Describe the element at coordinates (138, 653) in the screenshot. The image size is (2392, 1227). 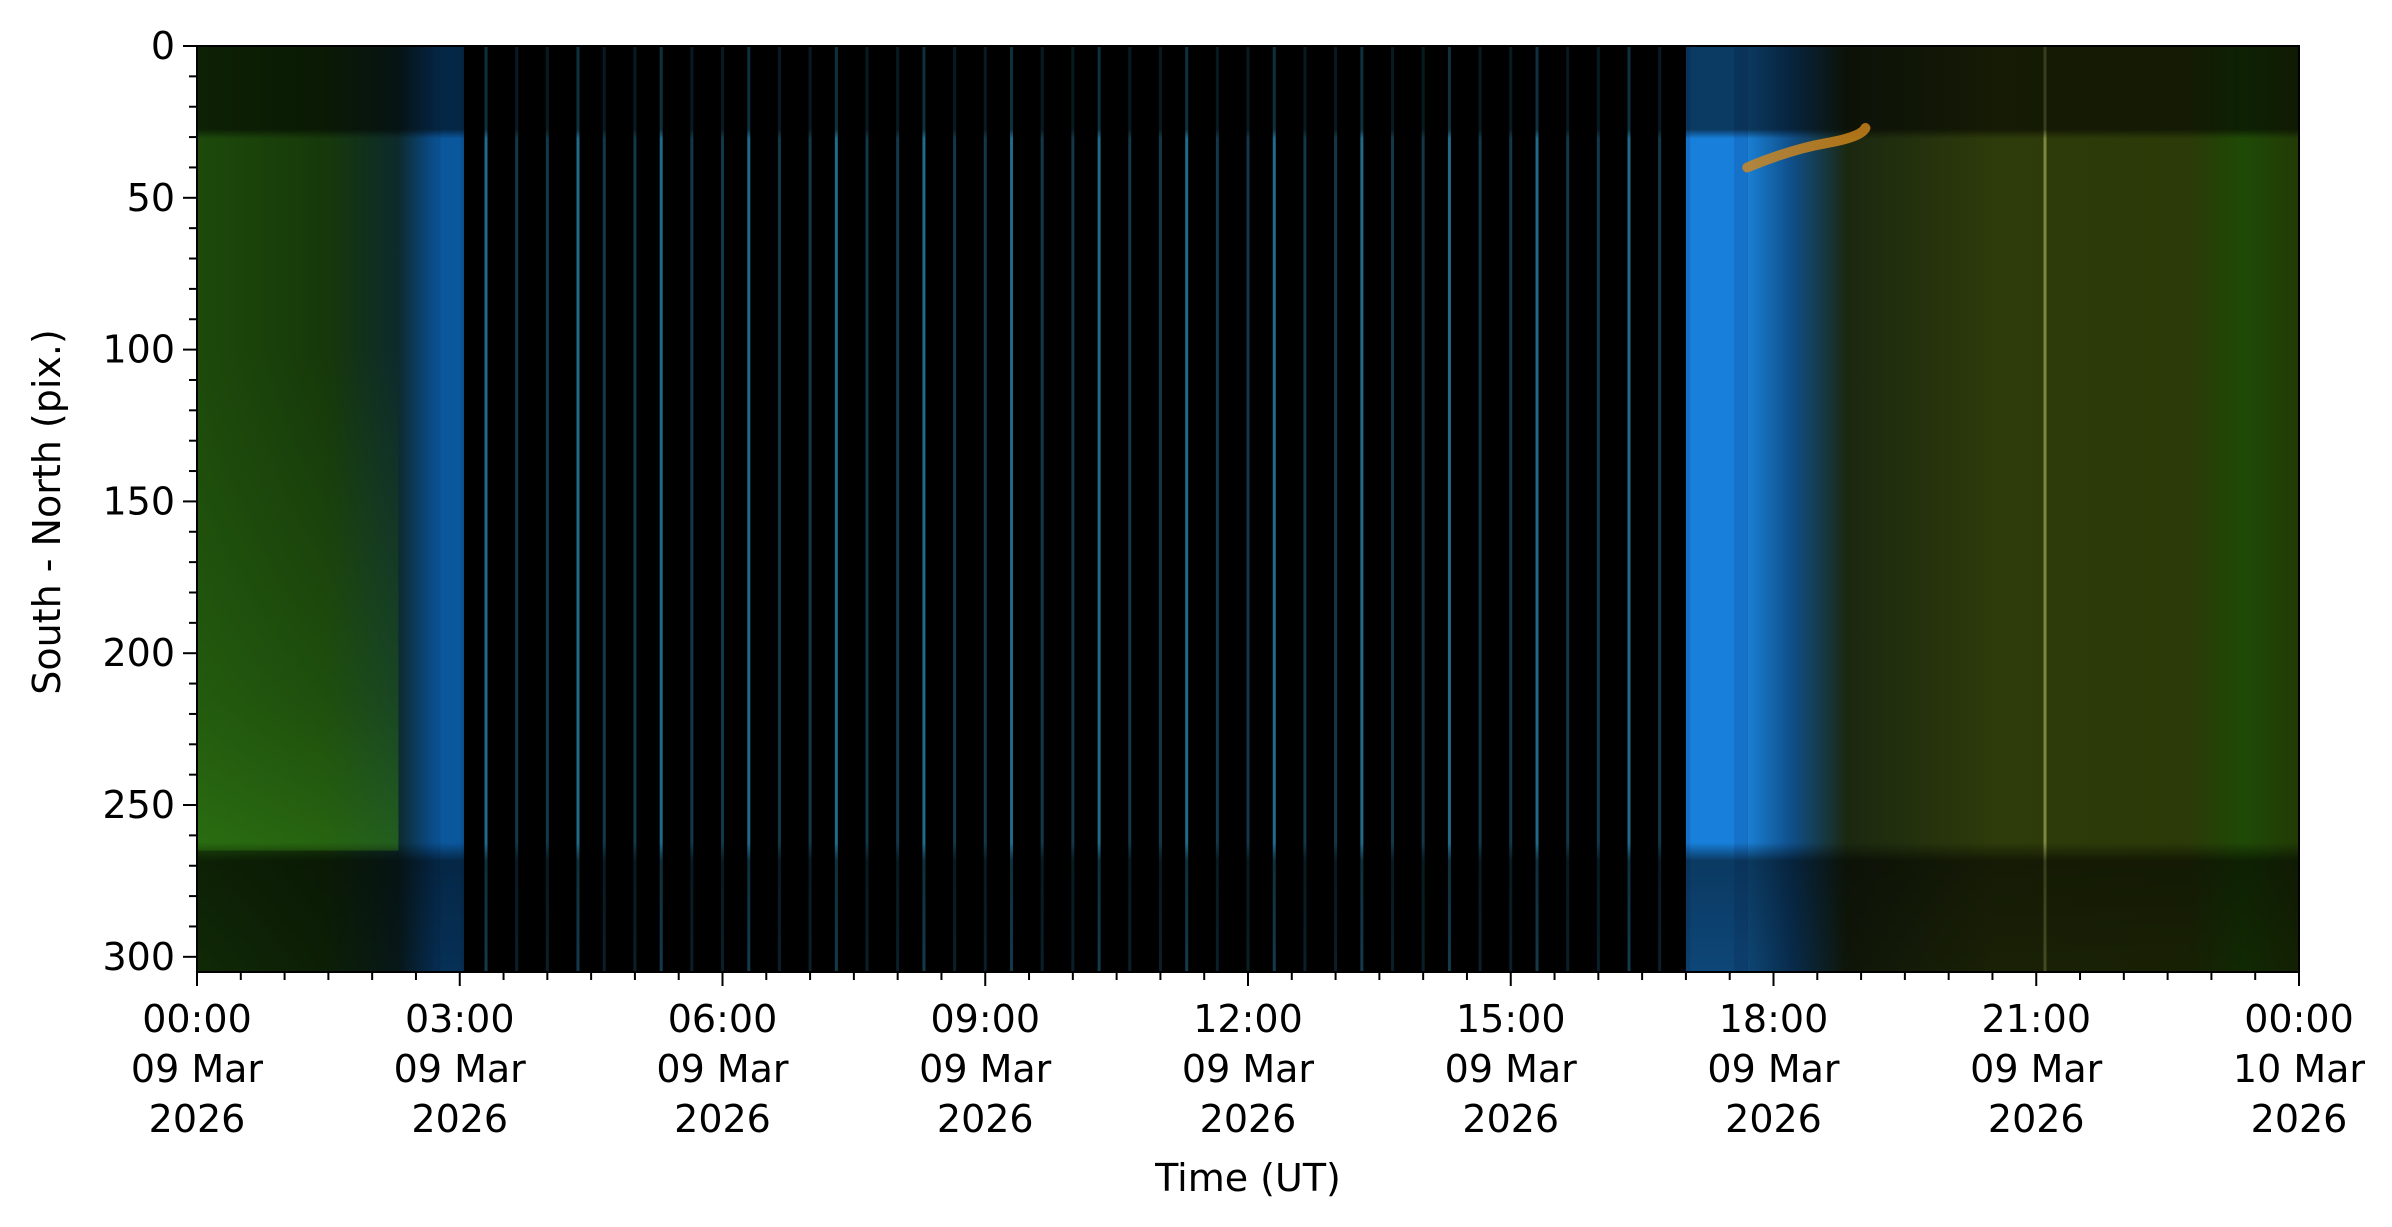
I see `y-tick-label: 200` at that location.